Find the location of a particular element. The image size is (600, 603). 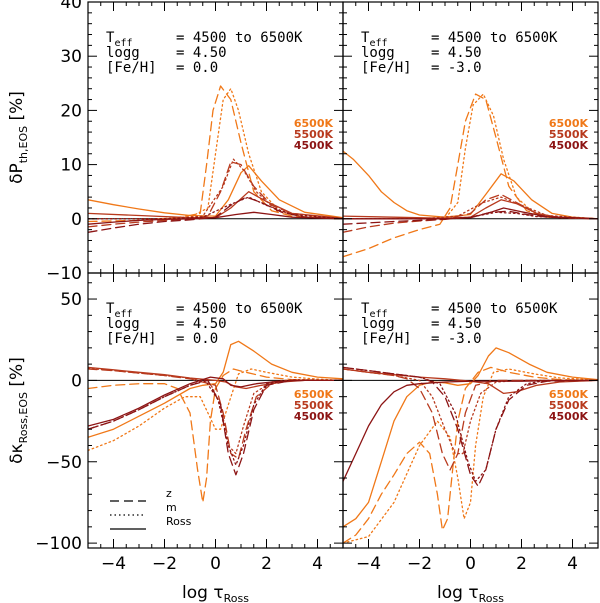

y-axis-label: δPth,EOS [%] is located at coordinates (18, 137).